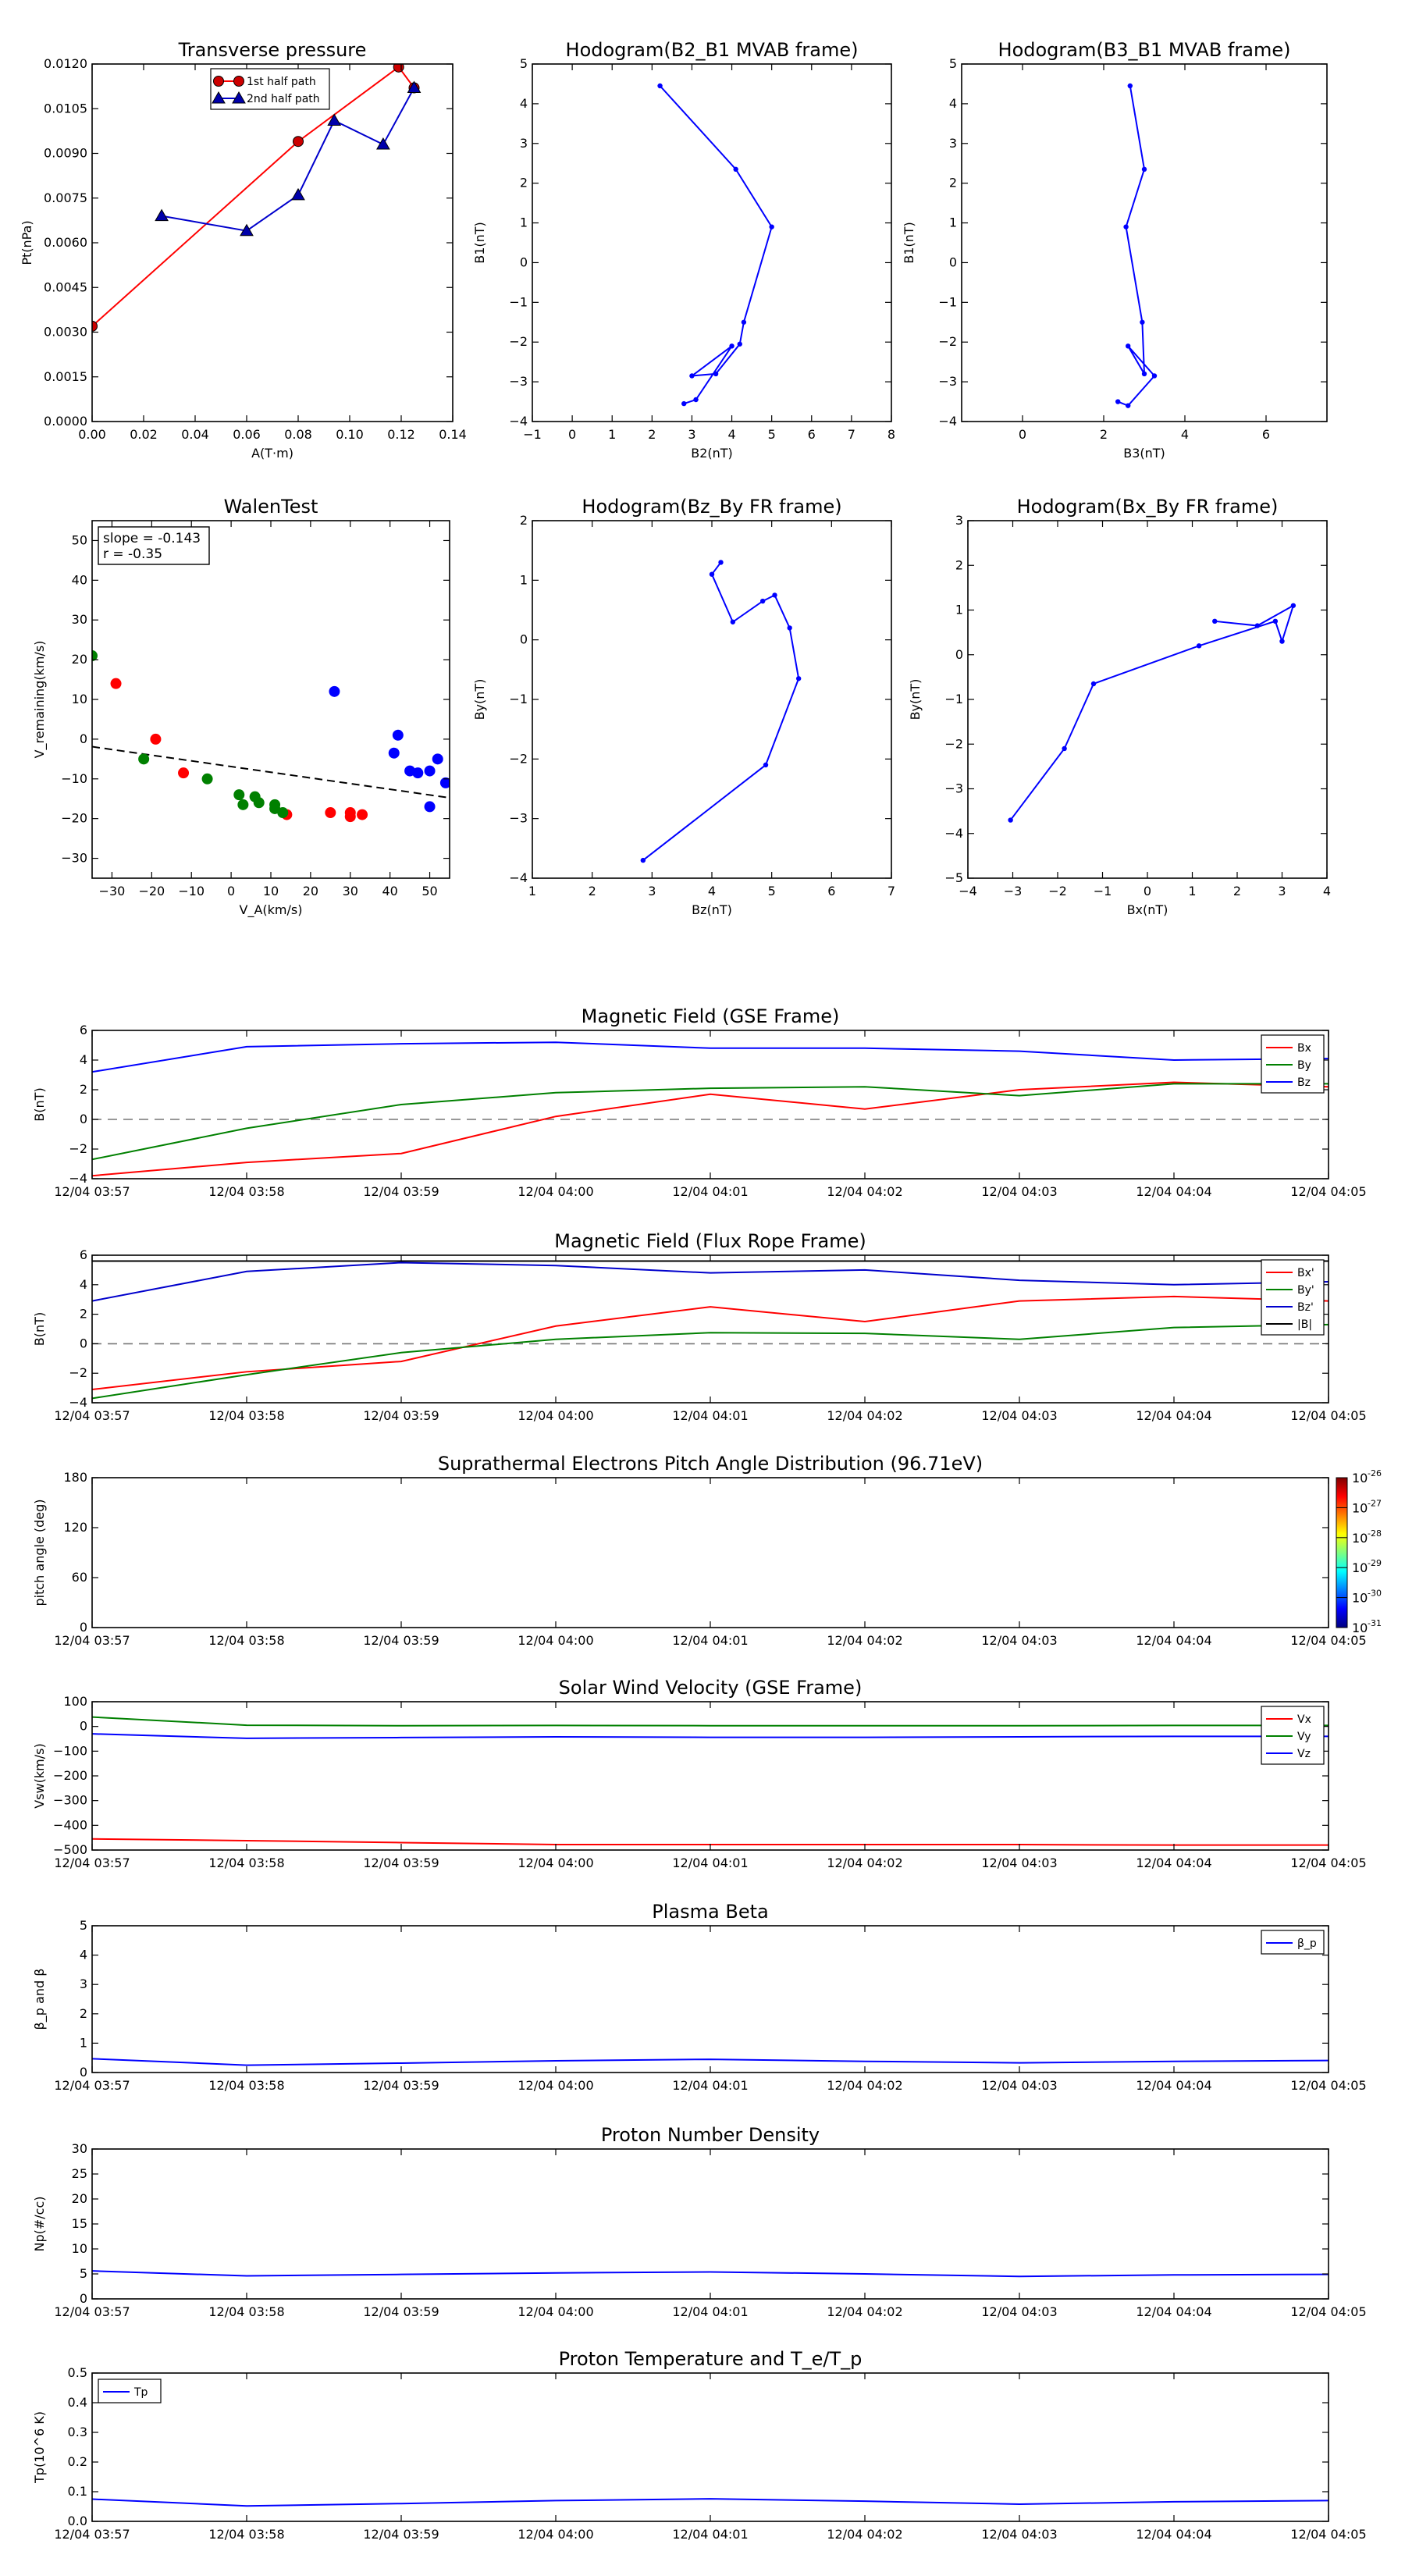 The image size is (1405, 2576). What do you see at coordinates (555, 1863) in the screenshot?
I see `x-tick-label: 12/04 04:00` at bounding box center [555, 1863].